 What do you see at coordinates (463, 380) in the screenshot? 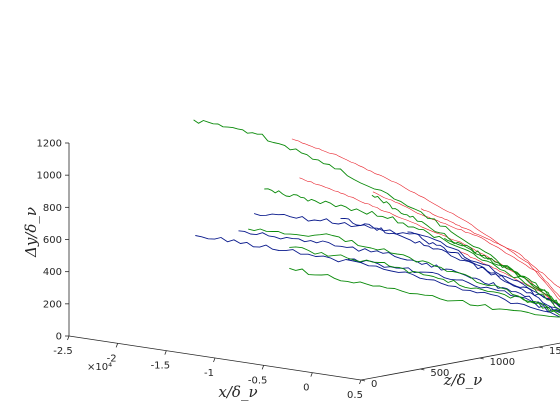
I see `y-axis-label: z/δ_ν` at bounding box center [463, 380].